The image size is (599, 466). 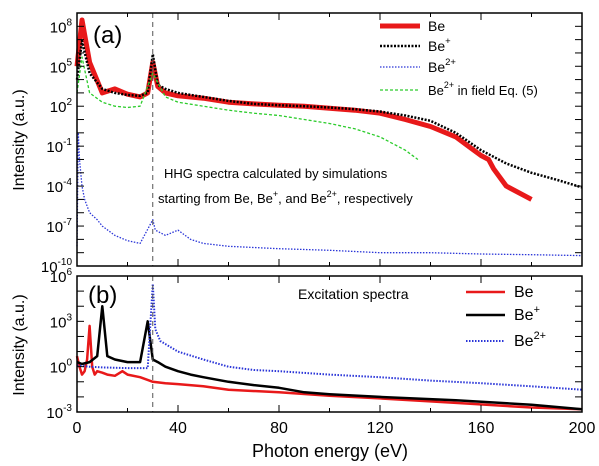 What do you see at coordinates (102, 295) in the screenshot?
I see `panel-b-label: (b)` at bounding box center [102, 295].